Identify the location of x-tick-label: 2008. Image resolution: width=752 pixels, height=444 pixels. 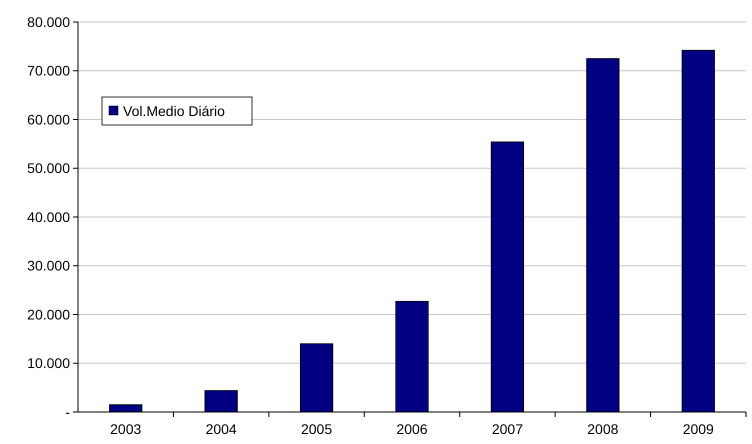
(603, 429).